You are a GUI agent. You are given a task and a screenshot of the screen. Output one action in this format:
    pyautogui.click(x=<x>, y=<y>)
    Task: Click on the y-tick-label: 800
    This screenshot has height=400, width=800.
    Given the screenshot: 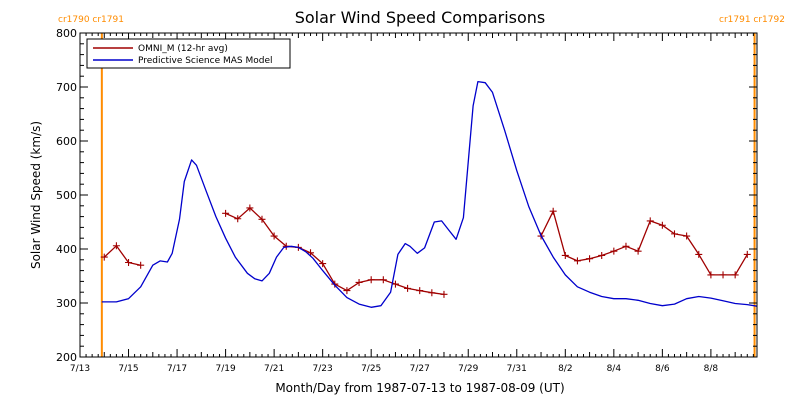 What is the action you would take?
    pyautogui.click(x=66, y=33)
    